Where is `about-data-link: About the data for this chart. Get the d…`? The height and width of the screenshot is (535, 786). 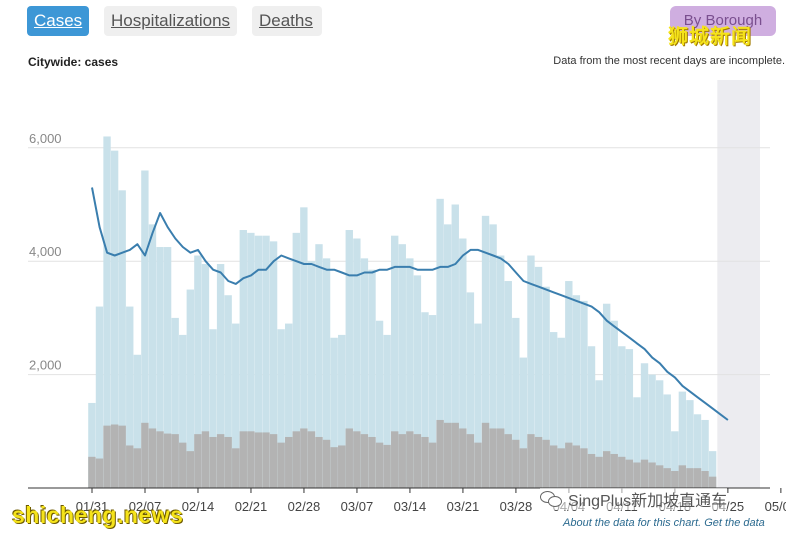
about-data-link: About the data for this chart. Get the d… is located at coordinates (664, 523).